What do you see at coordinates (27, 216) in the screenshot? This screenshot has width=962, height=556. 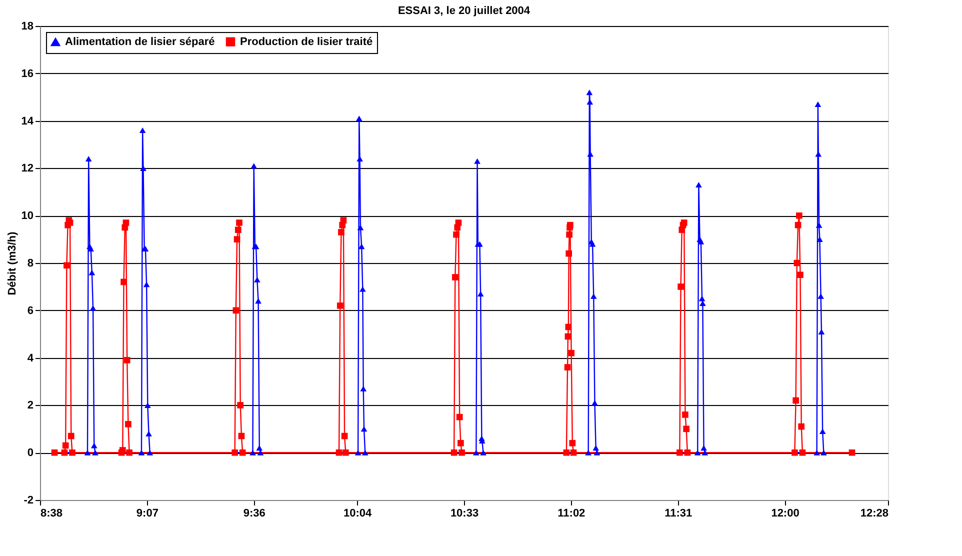 I see `y-tick-label: 10` at bounding box center [27, 216].